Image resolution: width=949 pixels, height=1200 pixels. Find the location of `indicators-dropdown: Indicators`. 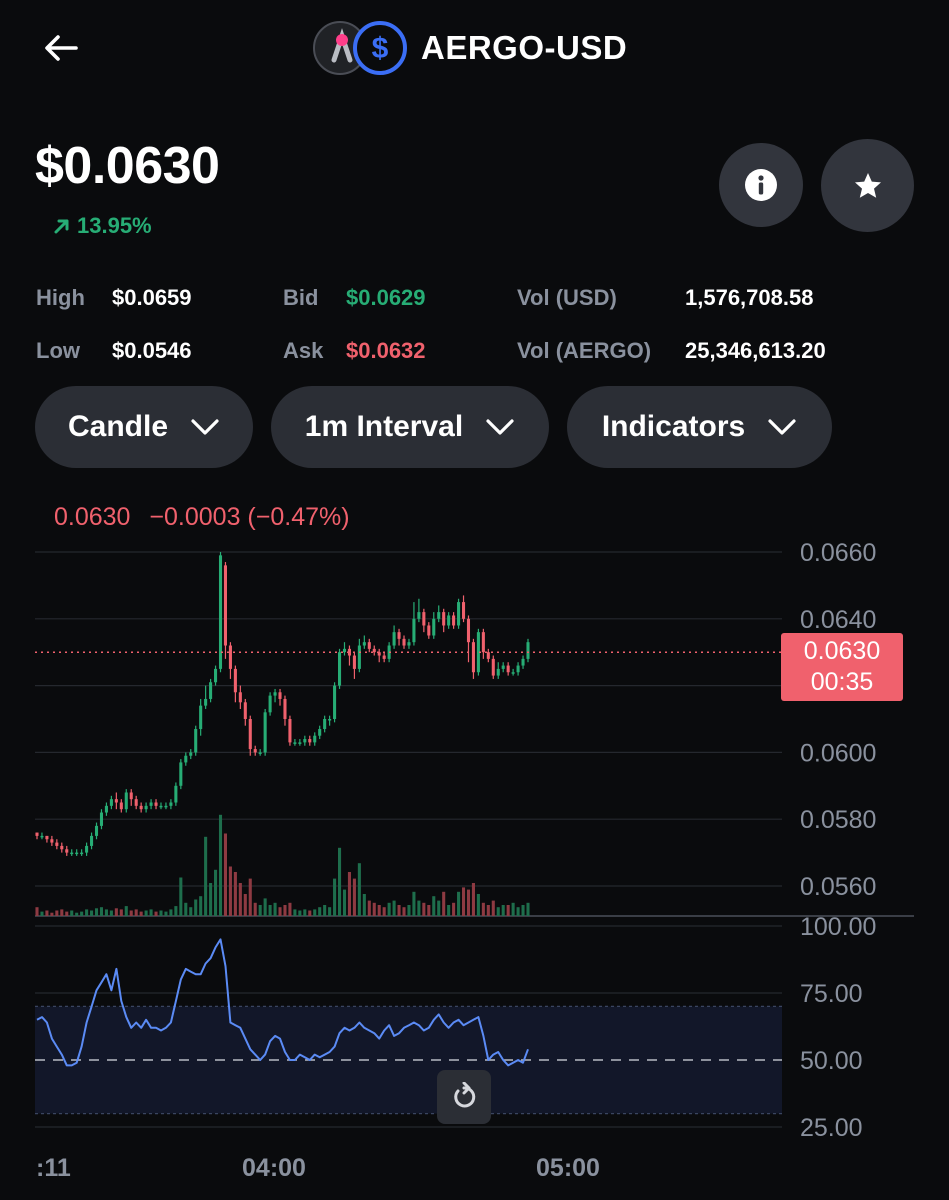

indicators-dropdown: Indicators is located at coordinates (699, 427).